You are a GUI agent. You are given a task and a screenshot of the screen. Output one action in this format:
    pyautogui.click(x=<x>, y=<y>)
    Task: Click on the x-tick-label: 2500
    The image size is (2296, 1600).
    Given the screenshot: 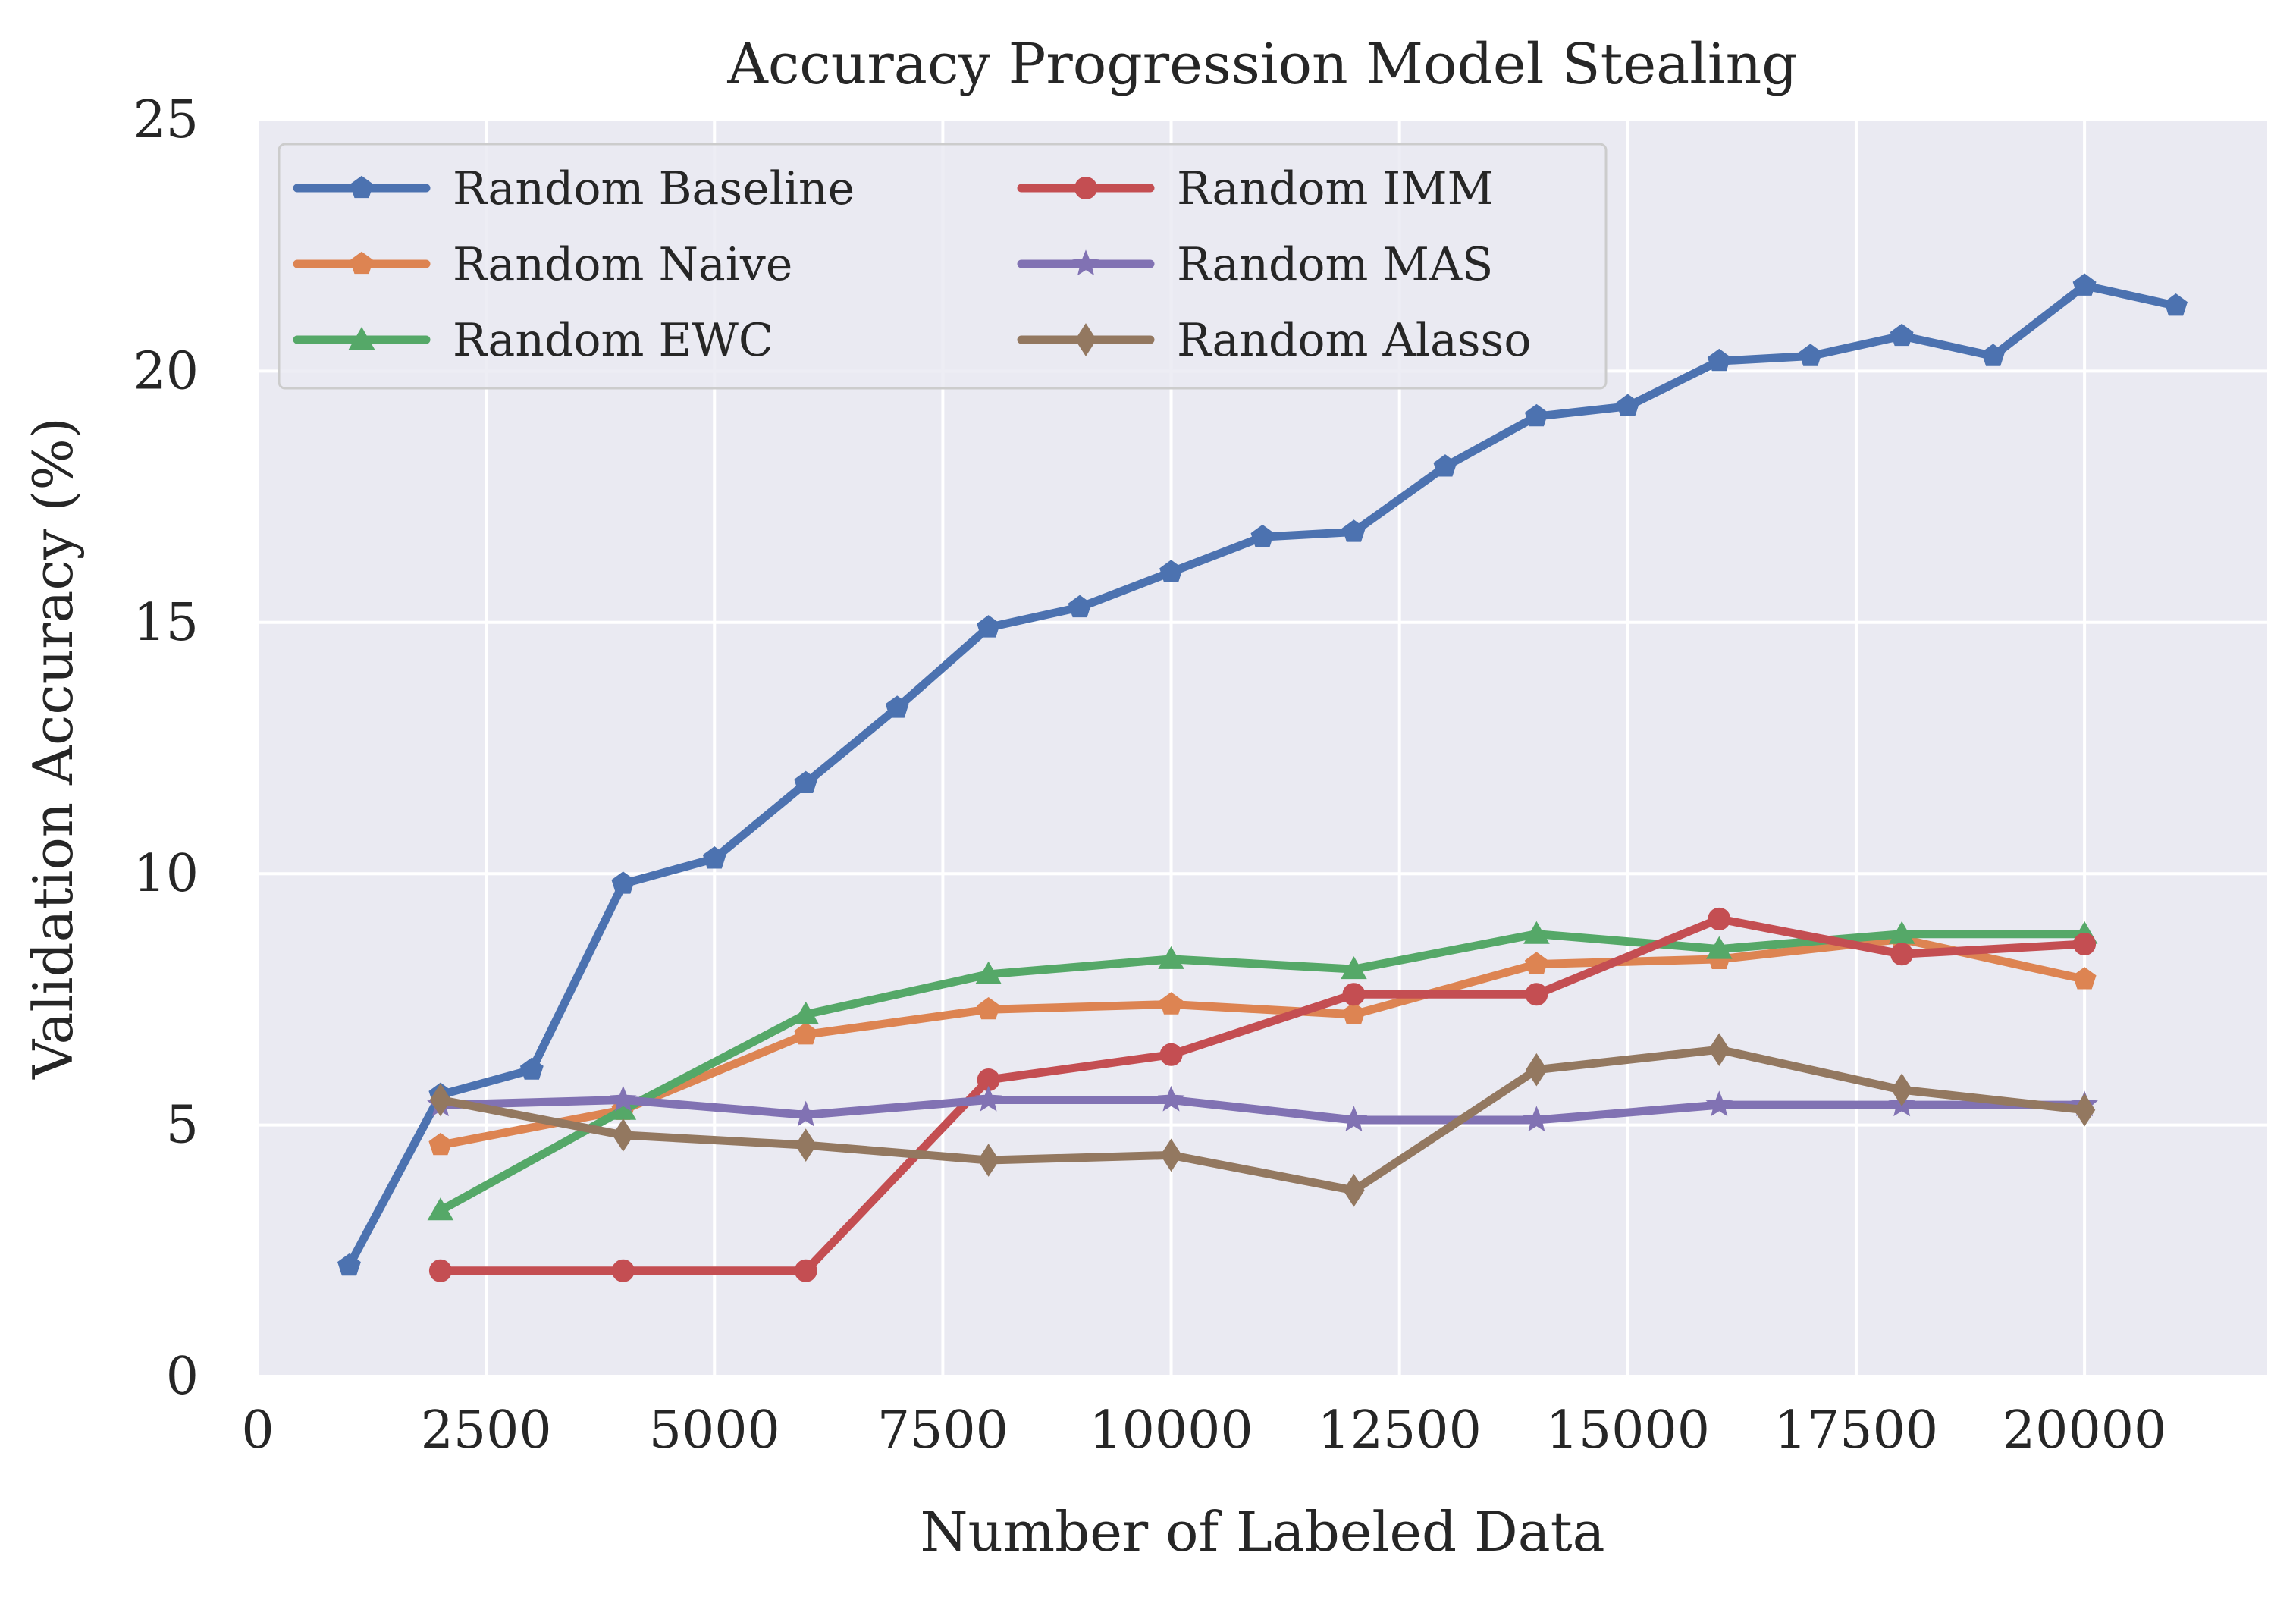 What is the action you would take?
    pyautogui.click(x=486, y=1430)
    